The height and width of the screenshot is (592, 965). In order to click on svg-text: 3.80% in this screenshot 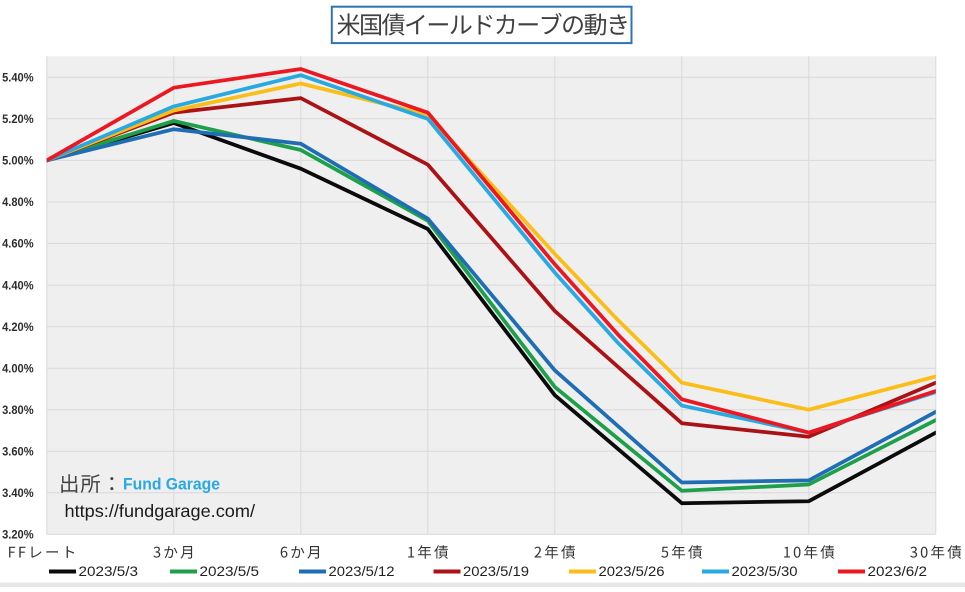, I will do `click(18, 410)`.